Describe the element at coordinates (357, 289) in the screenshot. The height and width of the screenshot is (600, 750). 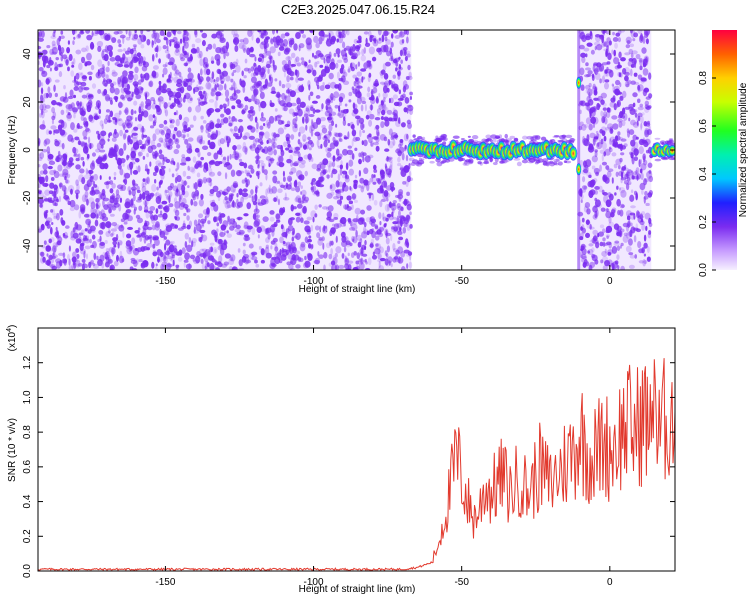
I see `heatmap-xlabel: Height of straight line (km)` at that location.